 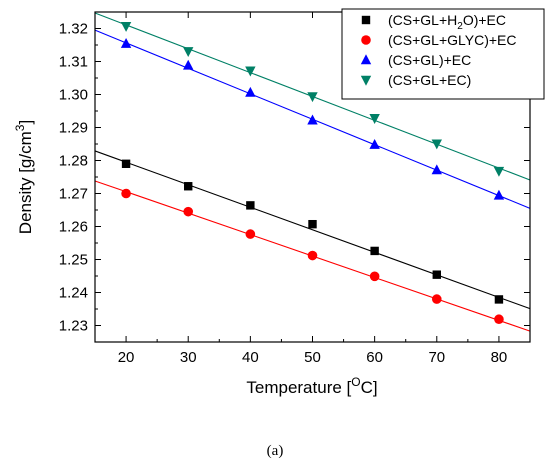 What do you see at coordinates (73, 326) in the screenshot?
I see `y-tick-label: 1.23` at bounding box center [73, 326].